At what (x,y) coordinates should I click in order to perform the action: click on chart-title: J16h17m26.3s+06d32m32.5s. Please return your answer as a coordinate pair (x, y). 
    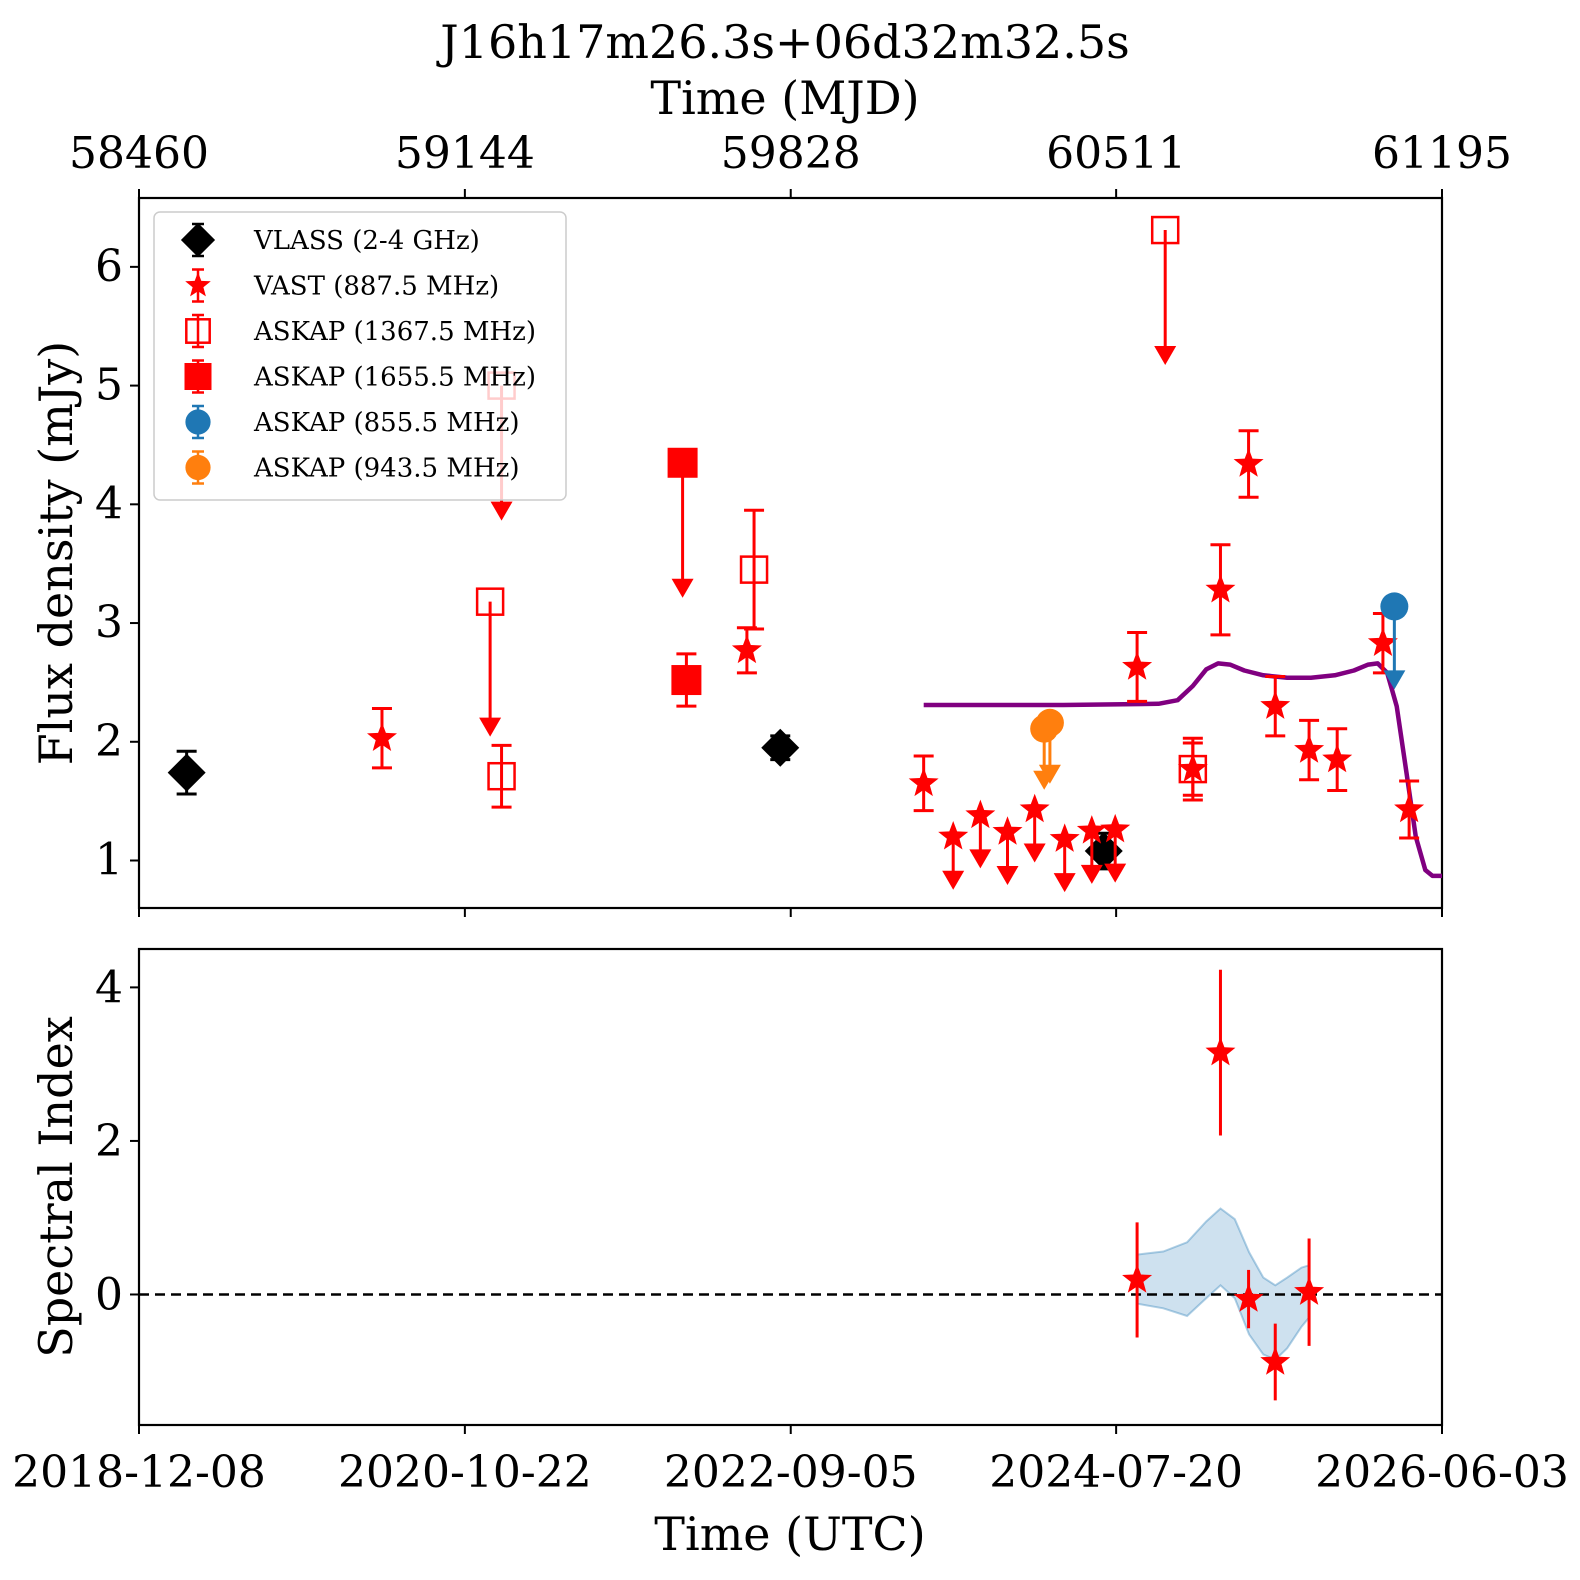
    Looking at the image, I should click on (782, 42).